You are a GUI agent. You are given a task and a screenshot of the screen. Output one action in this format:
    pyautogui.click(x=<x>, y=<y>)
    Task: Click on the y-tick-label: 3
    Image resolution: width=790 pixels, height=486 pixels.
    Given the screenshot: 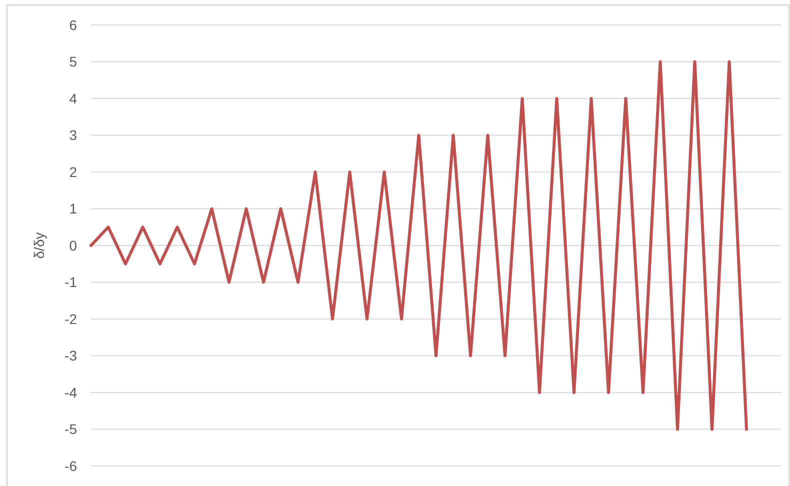 What is the action you would take?
    pyautogui.click(x=73, y=135)
    